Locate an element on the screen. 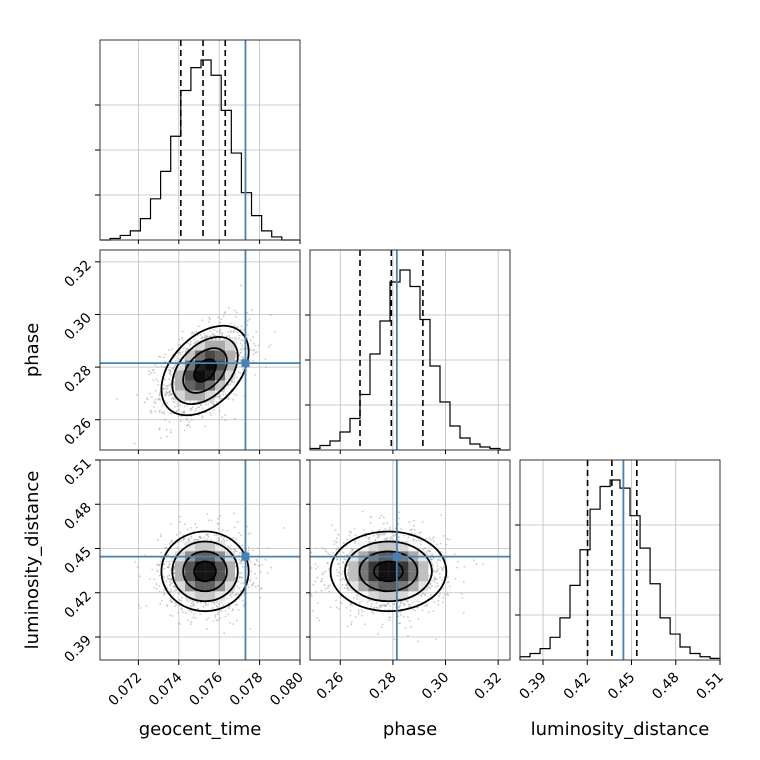 The height and width of the screenshot is (760, 760). y-tick-label: 0.28 is located at coordinates (77, 379).